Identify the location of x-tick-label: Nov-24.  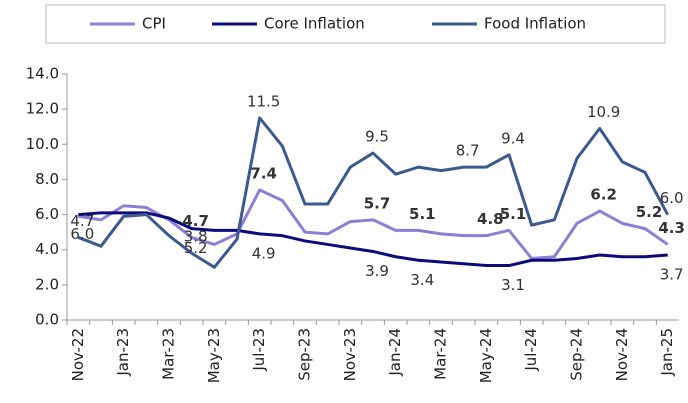
(622, 354).